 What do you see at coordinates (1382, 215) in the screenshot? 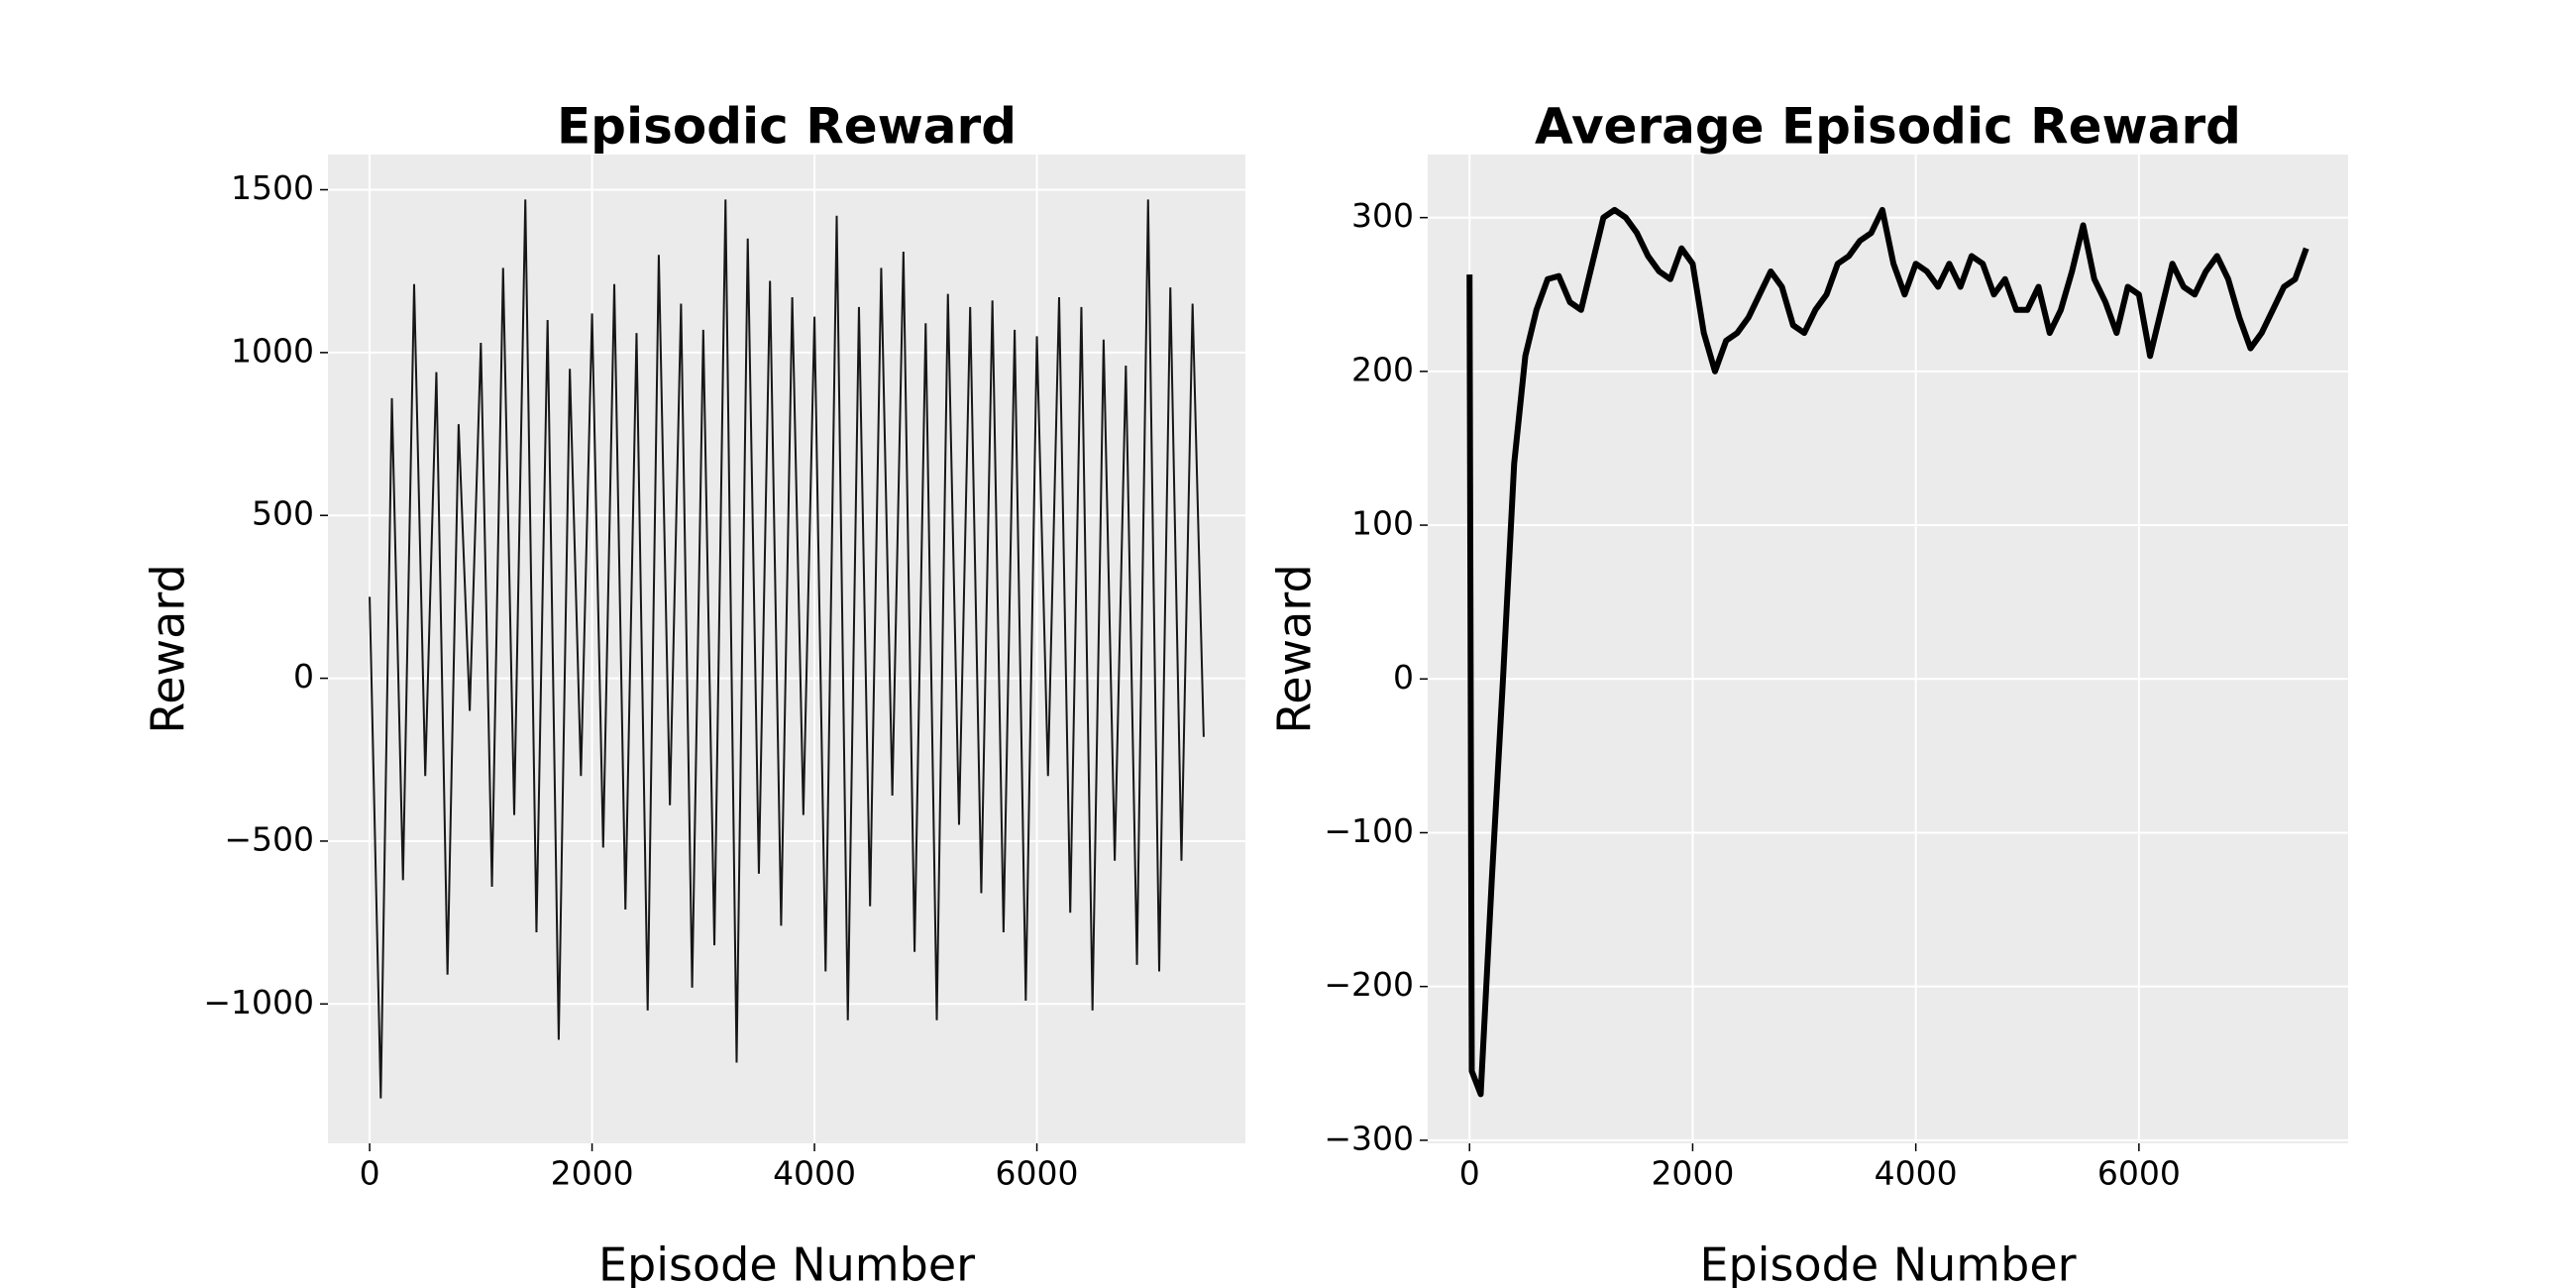
I see `y-tick-label: 300` at bounding box center [1382, 215].